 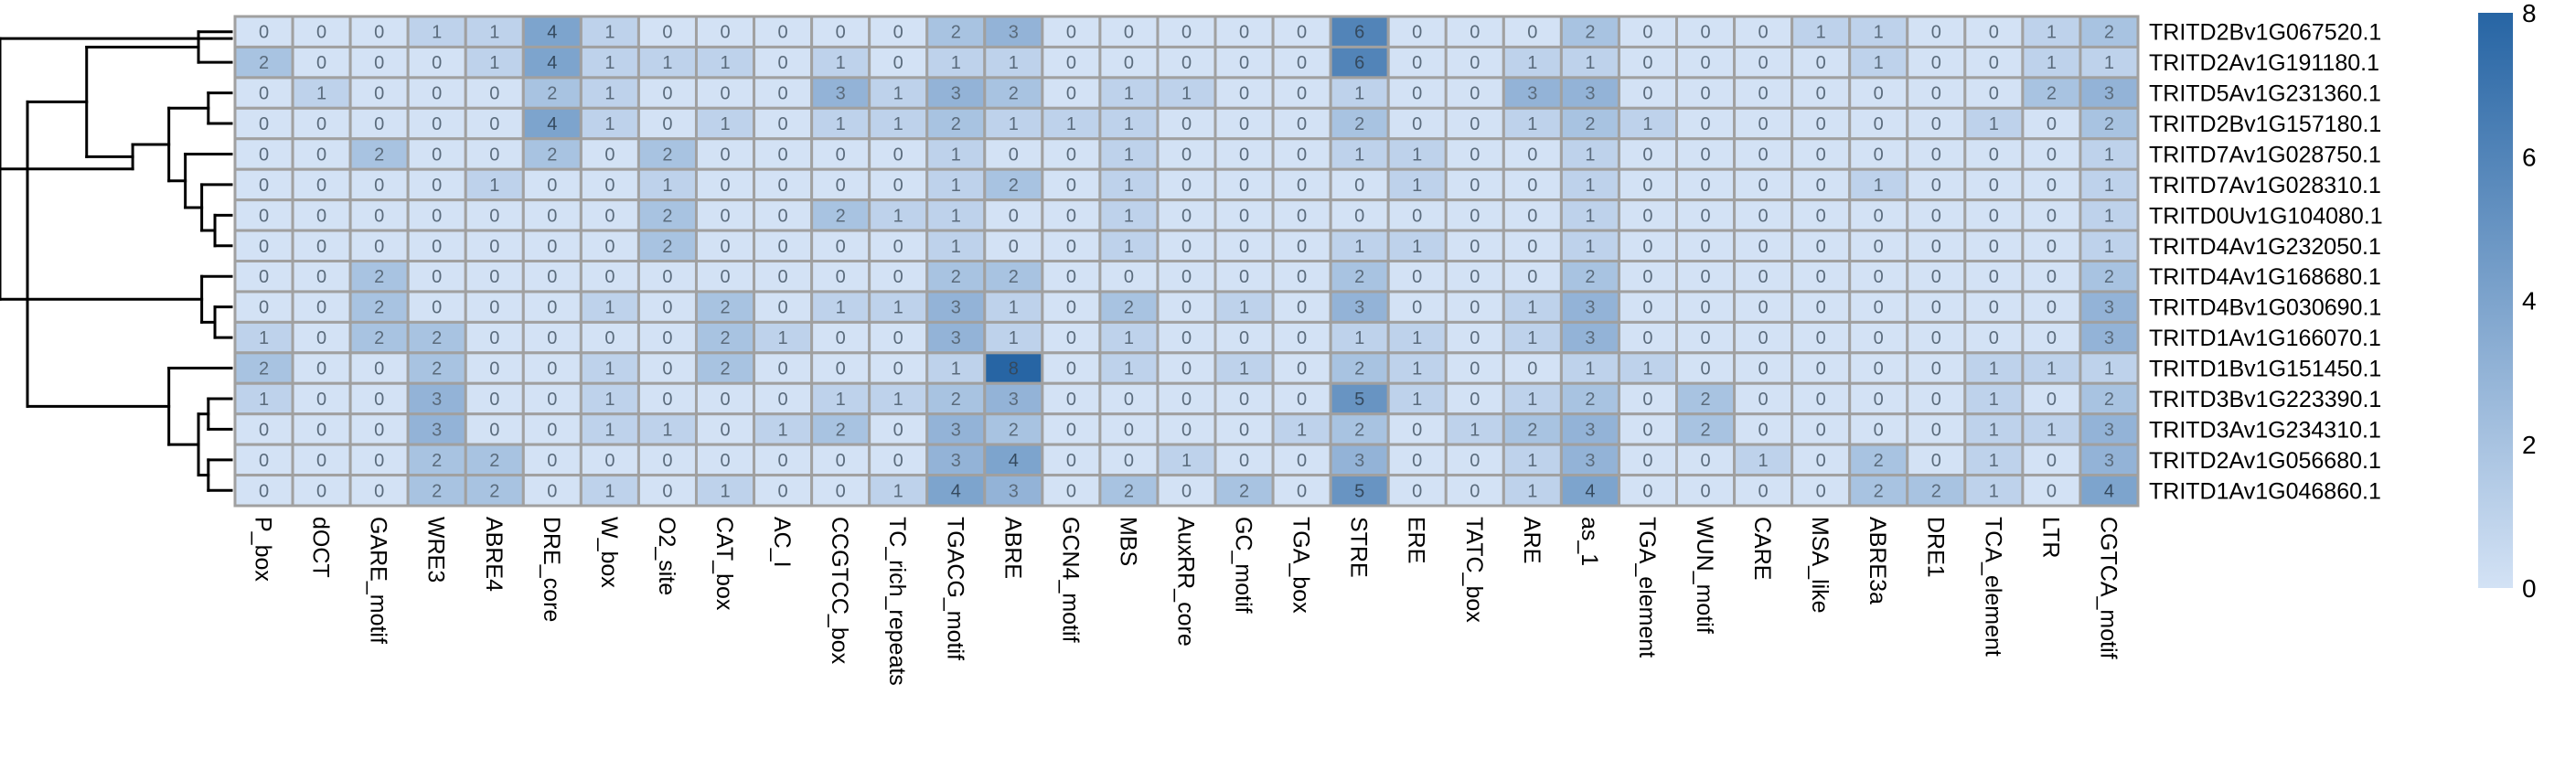 What do you see at coordinates (1359, 400) in the screenshot?
I see `cell-value-label: 5` at bounding box center [1359, 400].